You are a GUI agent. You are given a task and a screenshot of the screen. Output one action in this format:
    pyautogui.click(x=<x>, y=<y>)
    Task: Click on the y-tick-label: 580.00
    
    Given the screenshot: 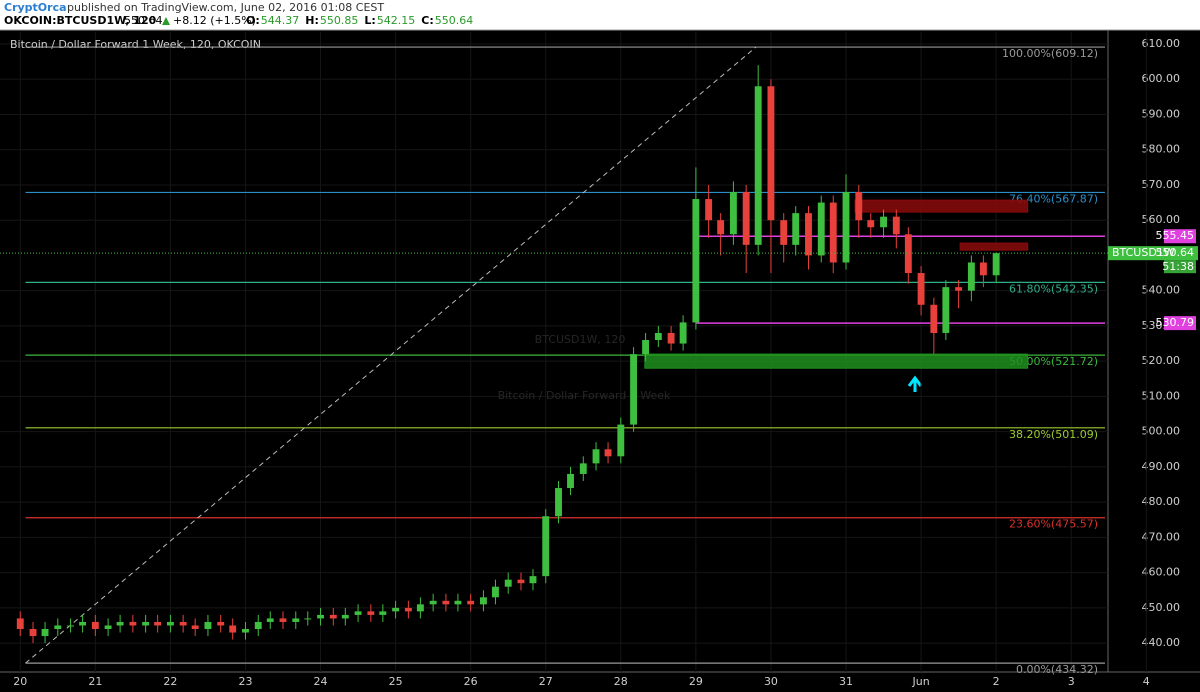 What is the action you would take?
    pyautogui.click(x=1161, y=149)
    